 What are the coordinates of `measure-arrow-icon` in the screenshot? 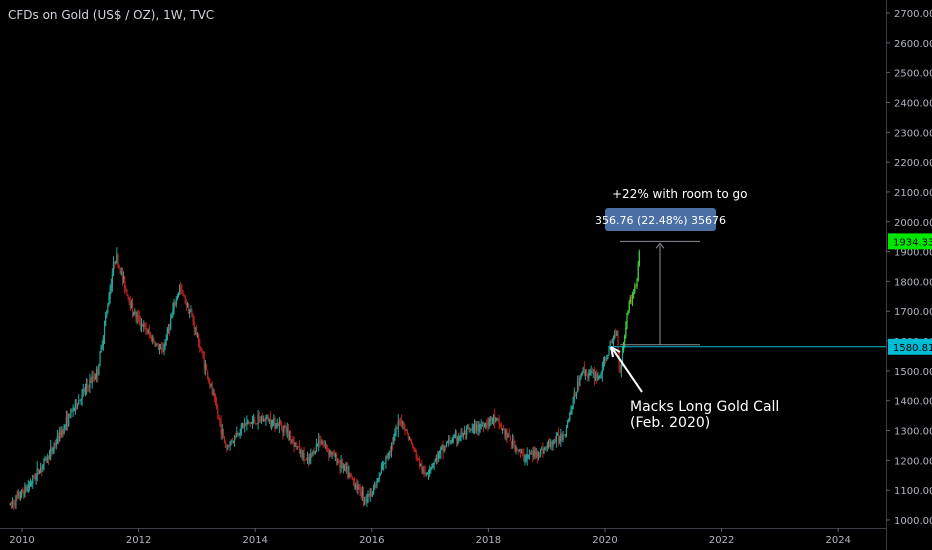 It's located at (660, 245).